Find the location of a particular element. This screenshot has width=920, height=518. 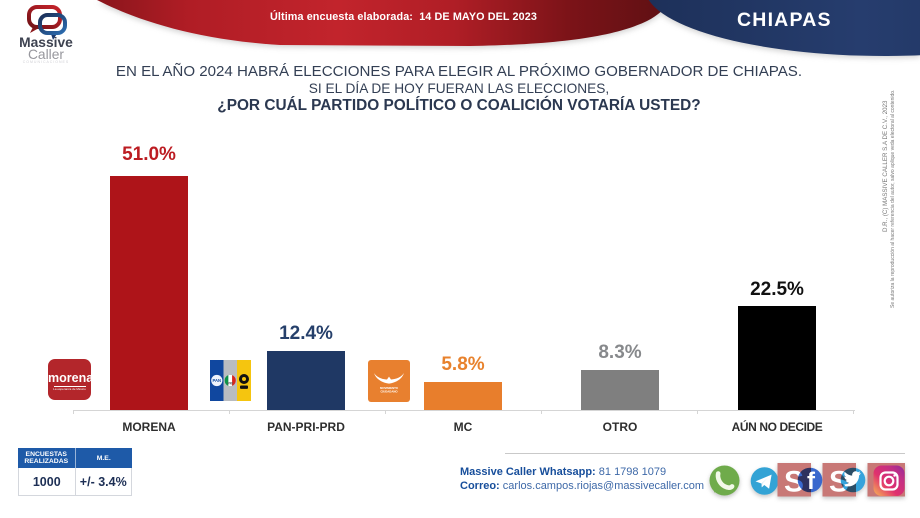

svg-text: MOVIMIENTO is located at coordinates (389, 388).